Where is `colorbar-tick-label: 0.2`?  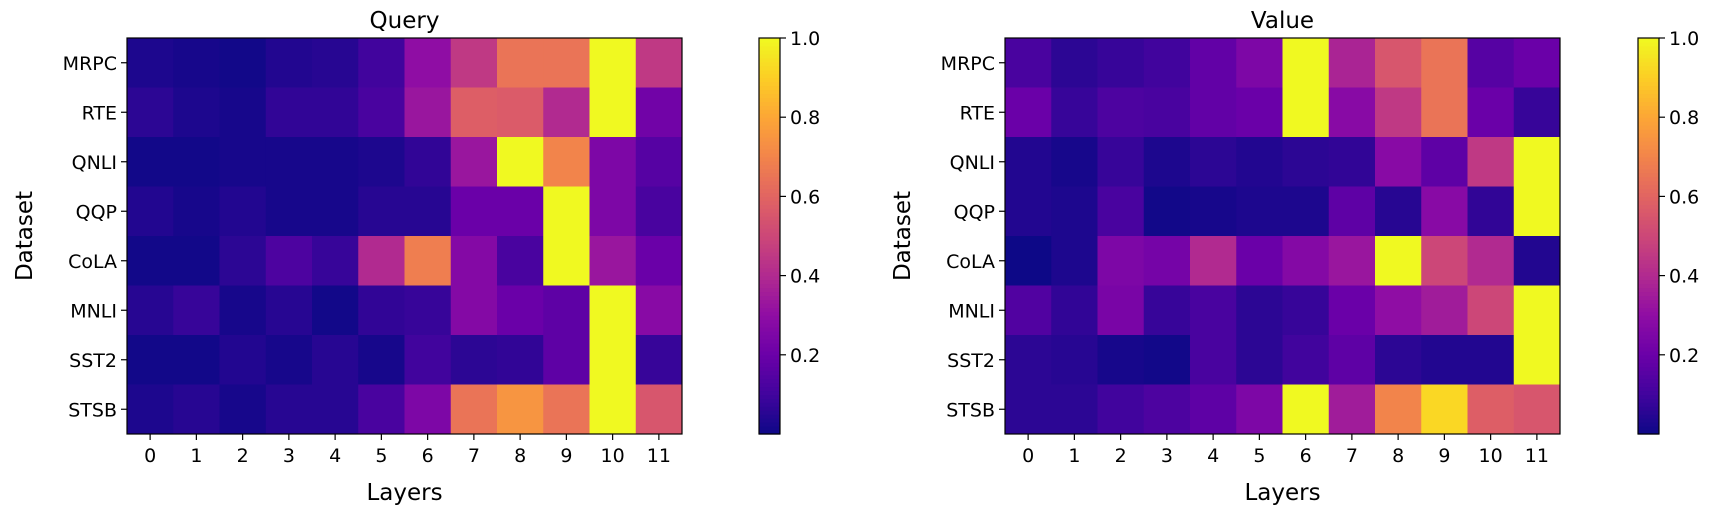
colorbar-tick-label: 0.2 is located at coordinates (1684, 356).